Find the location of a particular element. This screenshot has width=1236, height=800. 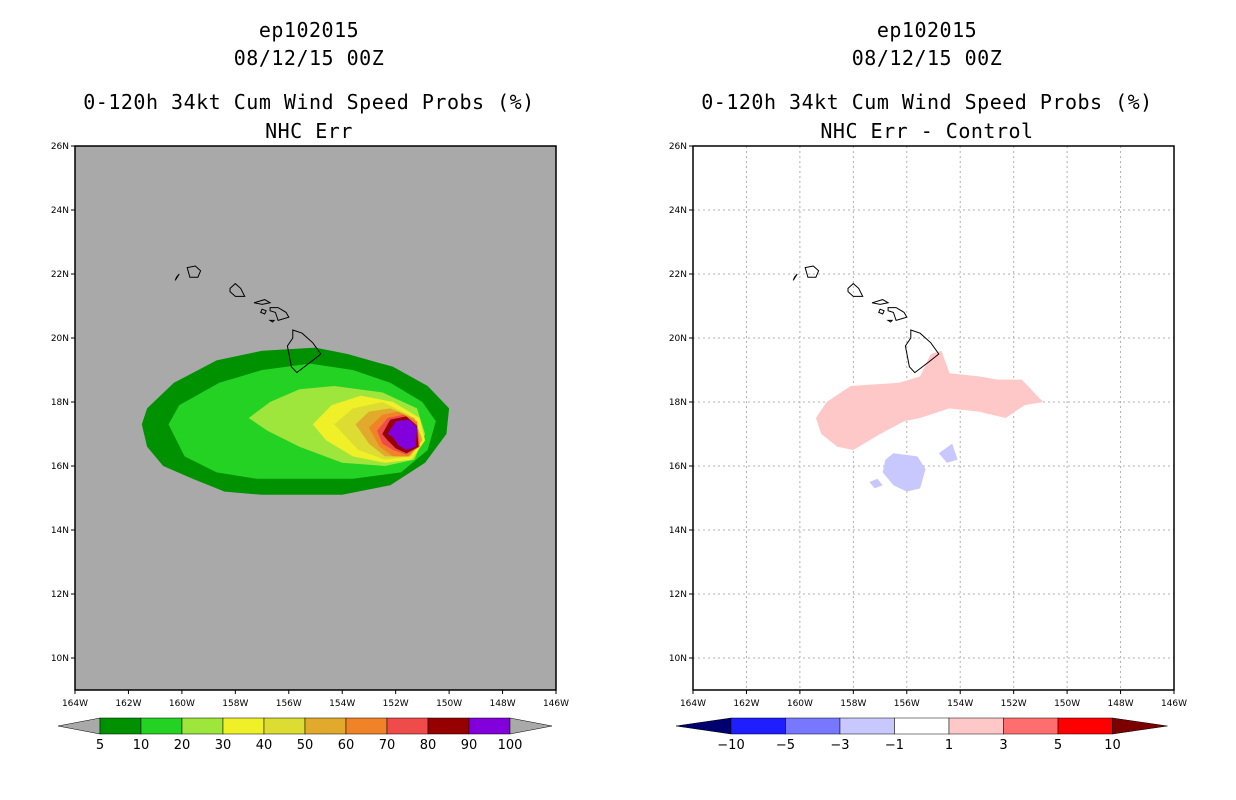

colorbar-label: 30 is located at coordinates (223, 745).